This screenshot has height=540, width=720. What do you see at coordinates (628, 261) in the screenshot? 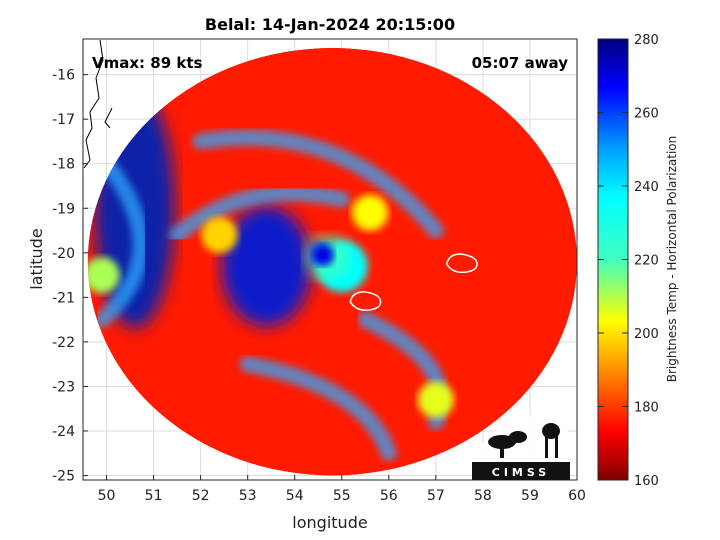
I see `colorbar-ticks: 160 180 200 220 240 260 280` at bounding box center [628, 261].